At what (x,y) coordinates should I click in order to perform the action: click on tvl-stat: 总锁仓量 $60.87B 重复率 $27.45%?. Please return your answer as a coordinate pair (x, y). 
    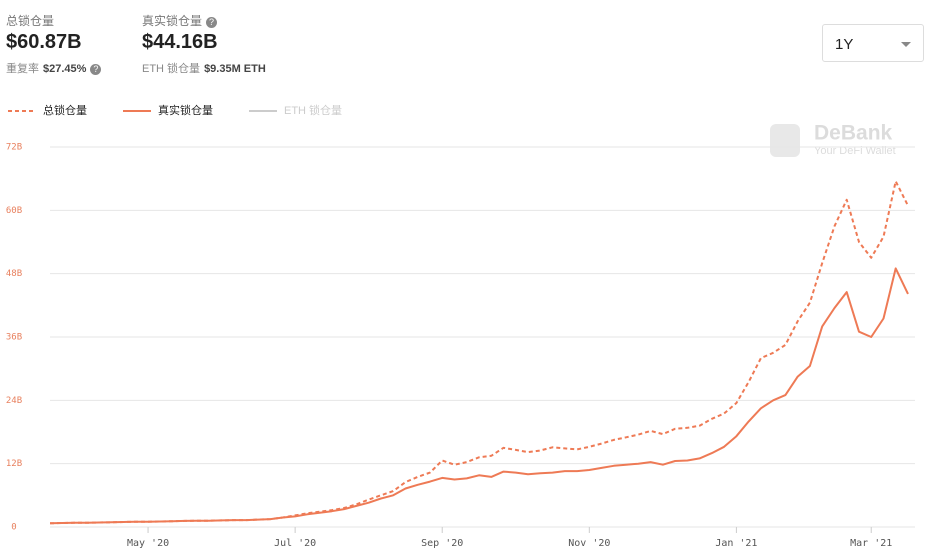
    Looking at the image, I should click on (54, 44).